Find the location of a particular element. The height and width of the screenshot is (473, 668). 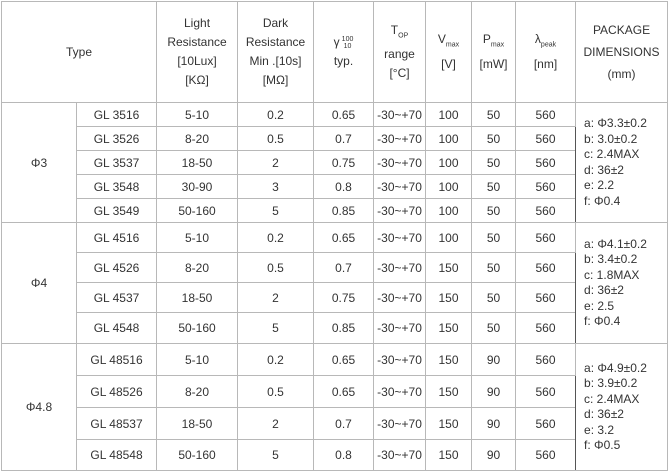

cell-model: GL 48548 is located at coordinates (116, 455).